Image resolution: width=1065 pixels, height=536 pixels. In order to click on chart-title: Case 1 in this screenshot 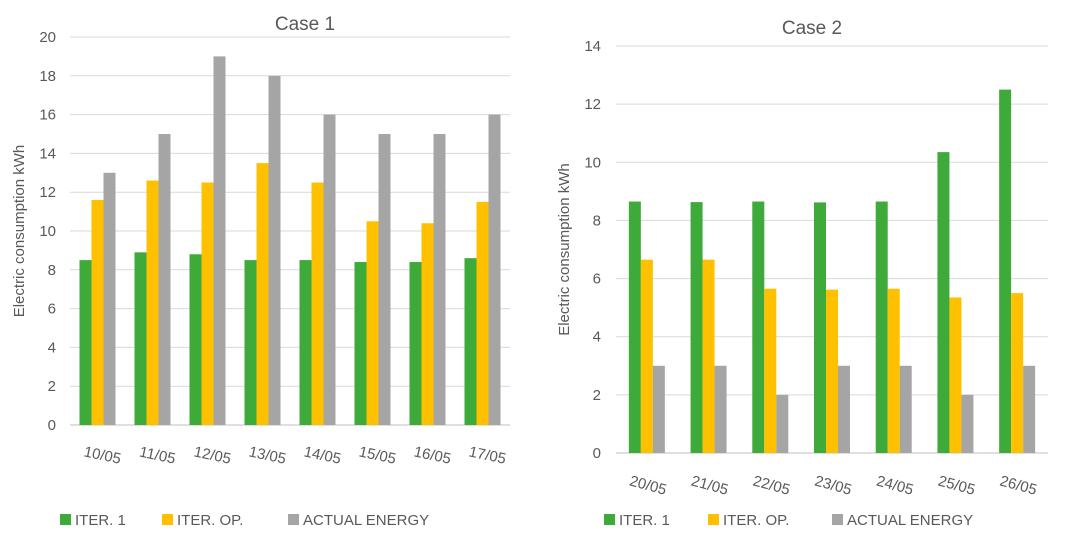, I will do `click(305, 24)`.